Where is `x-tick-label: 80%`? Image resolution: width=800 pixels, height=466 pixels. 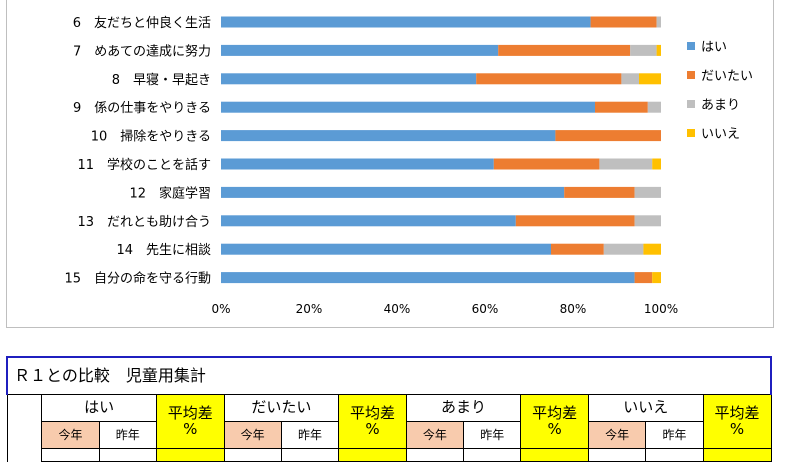
x-tick-label: 80% is located at coordinates (573, 309).